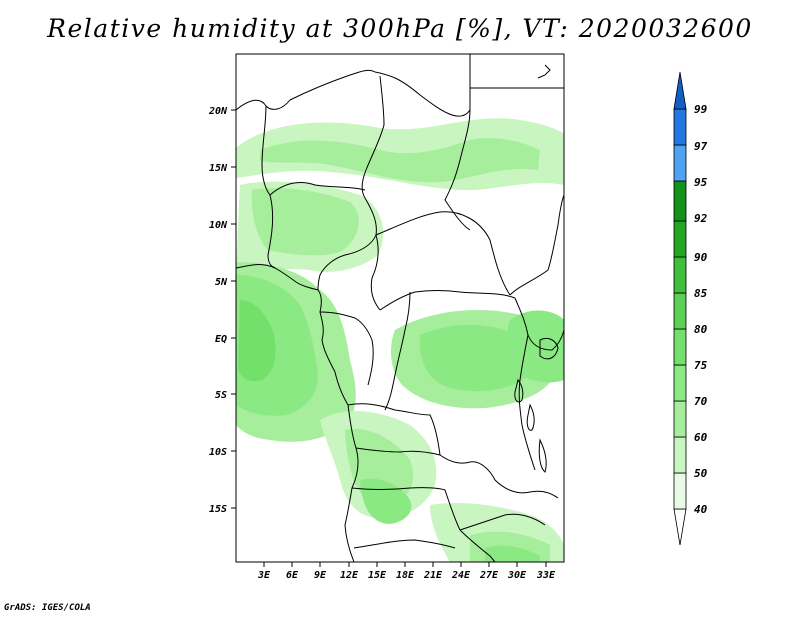 This screenshot has width=800, height=618. What do you see at coordinates (546, 575) in the screenshot?
I see `lon-label: 33E` at bounding box center [546, 575].